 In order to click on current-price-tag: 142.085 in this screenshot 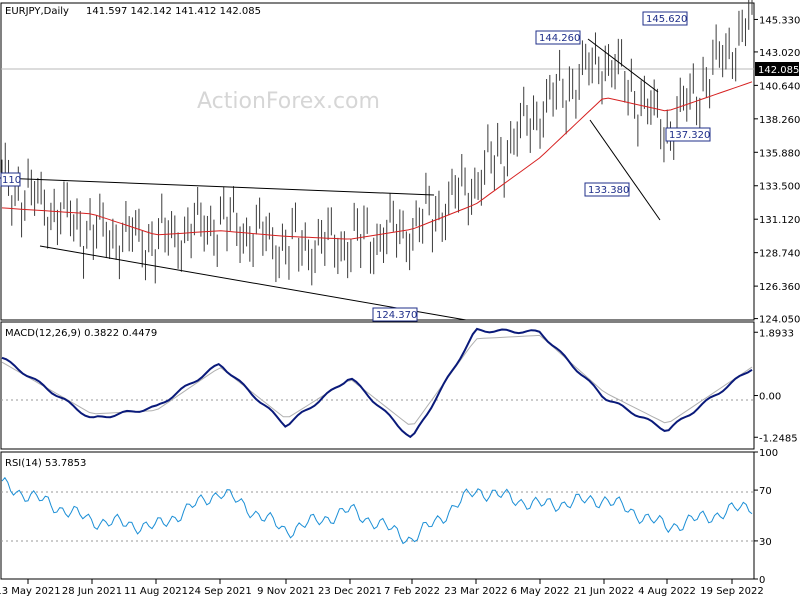, I will do `click(777, 69)`.